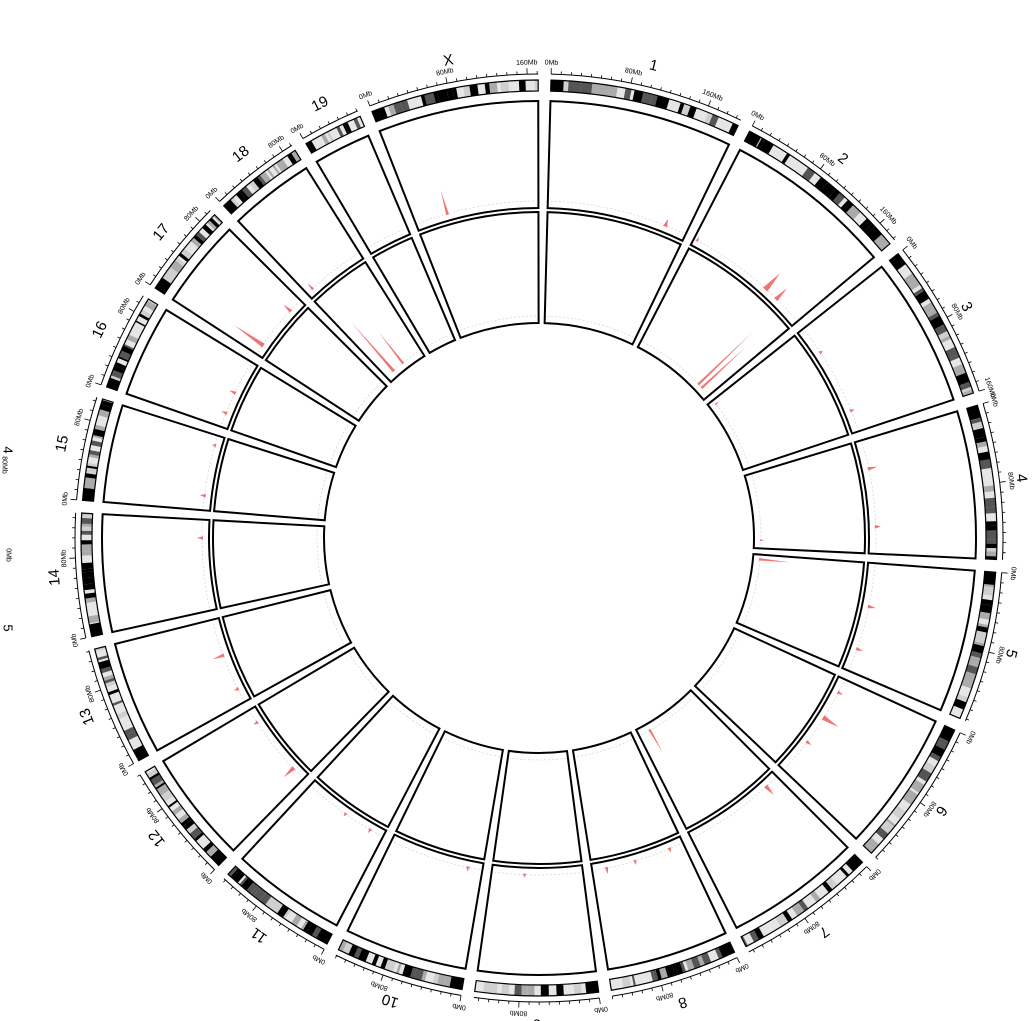 Image resolution: width=1032 pixels, height=1021 pixels. What do you see at coordinates (159, 573) in the screenshot?
I see `outer-track-sector-chr14` at bounding box center [159, 573].